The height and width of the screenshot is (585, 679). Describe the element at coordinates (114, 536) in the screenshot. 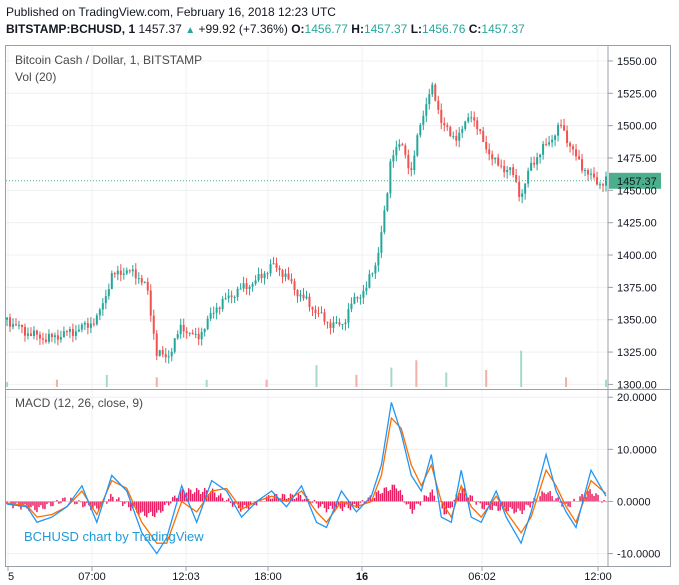

I see `tradingview-watermark: BCHUSD chart by TradingView` at that location.